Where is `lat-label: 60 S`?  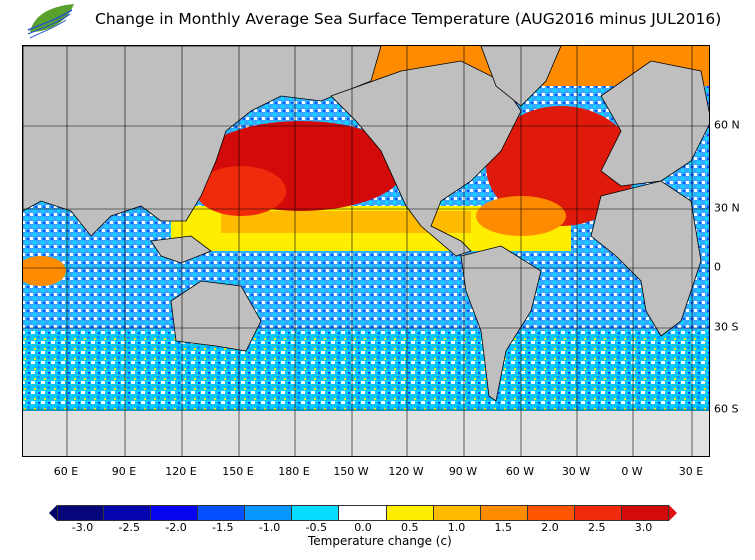
lat-label: 60 S is located at coordinates (726, 409).